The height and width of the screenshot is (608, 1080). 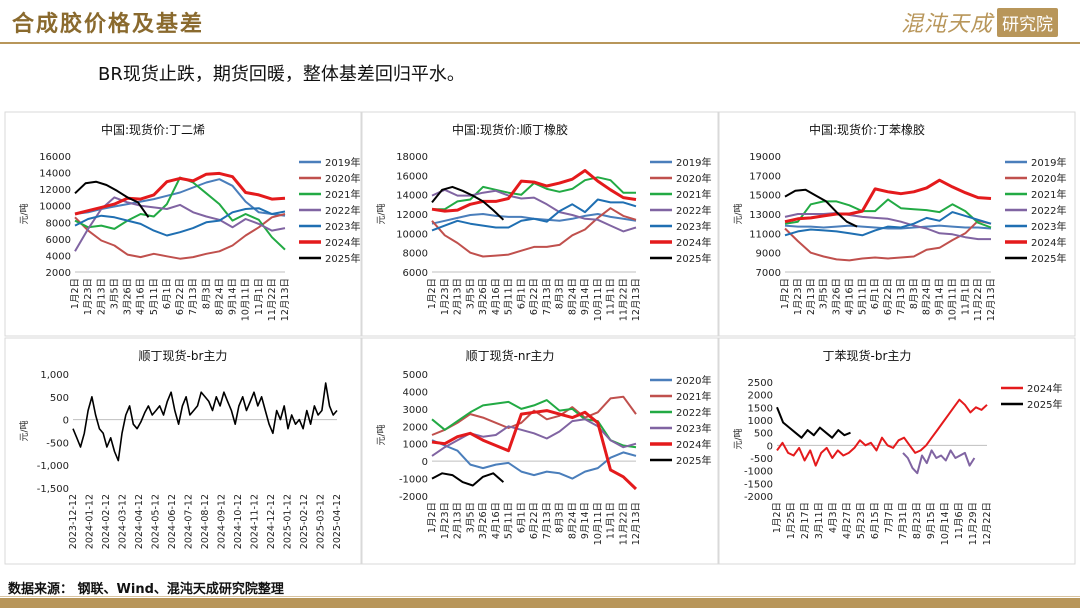 I want to click on x-tick-label: 2024-03-12, so click(x=123, y=521).